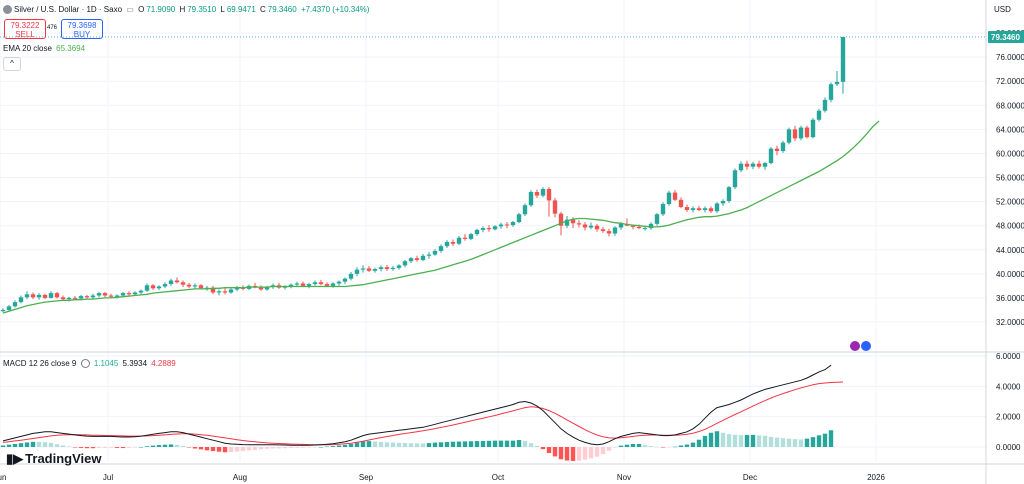 The image size is (1024, 484). Describe the element at coordinates (182, 9) in the screenshot. I see `high-label: H` at that location.